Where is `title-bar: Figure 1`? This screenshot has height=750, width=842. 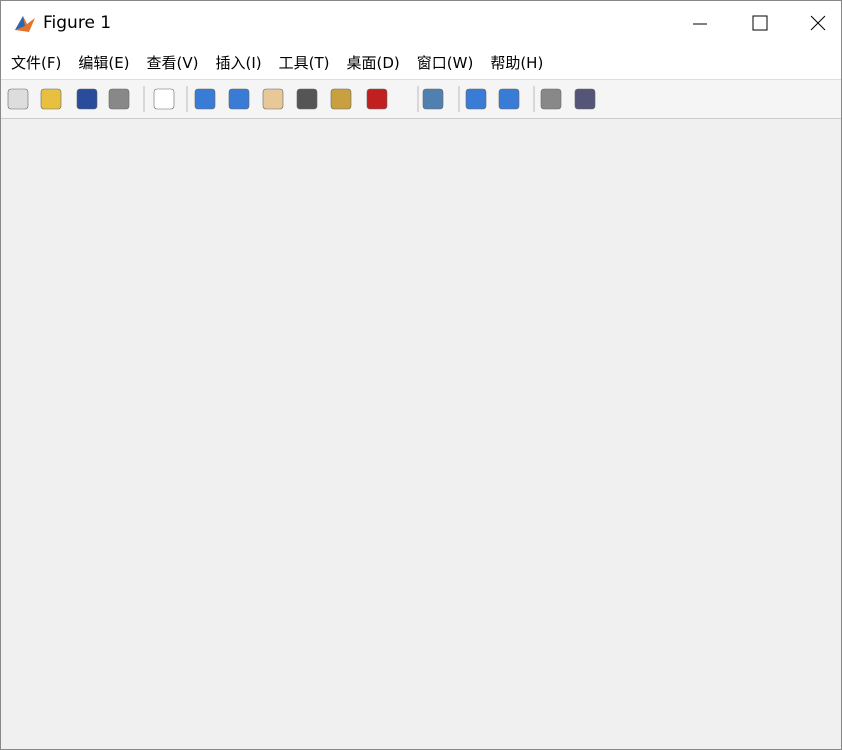
title-bar: Figure 1 is located at coordinates (421, 23).